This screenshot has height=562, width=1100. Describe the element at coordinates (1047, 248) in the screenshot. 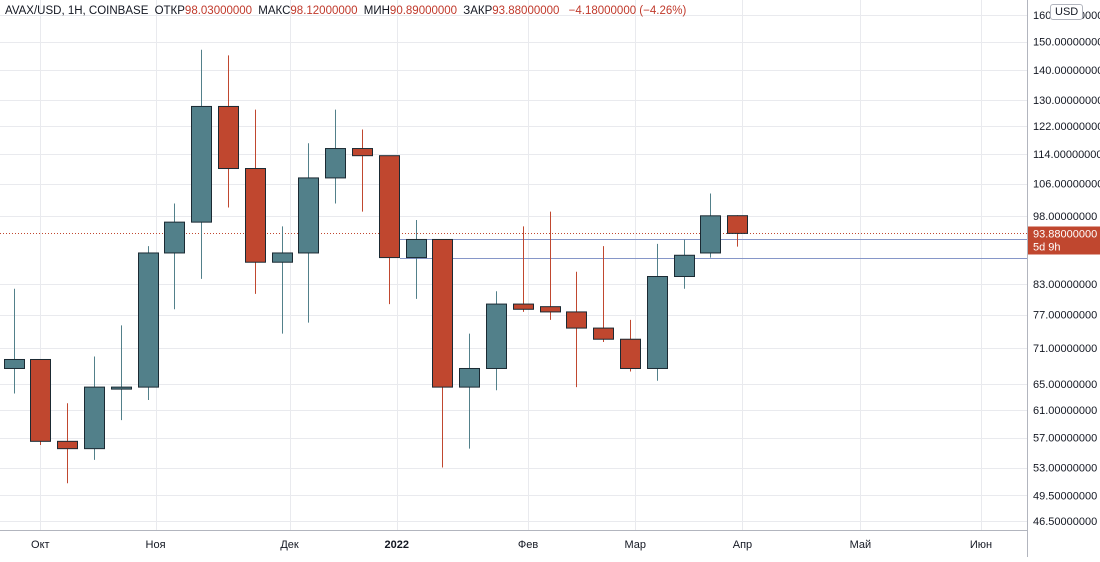

I see `price-tag-countdown: 5d 9h` at that location.